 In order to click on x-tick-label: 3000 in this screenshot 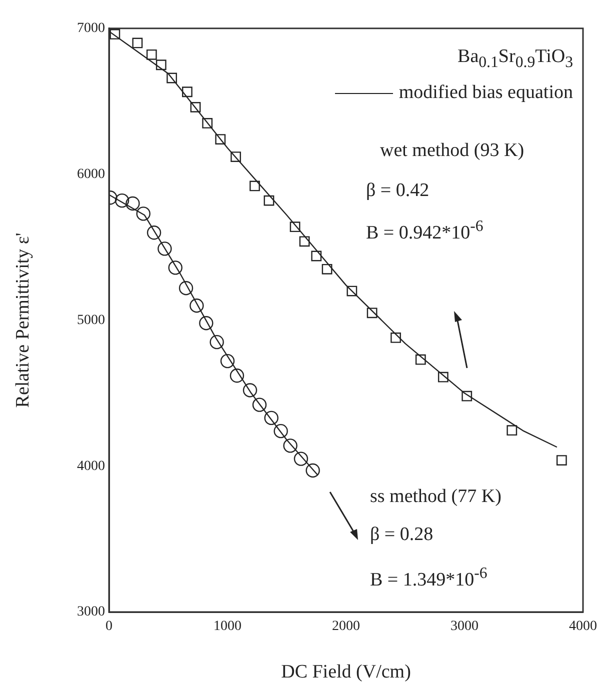, I will do `click(464, 626)`.